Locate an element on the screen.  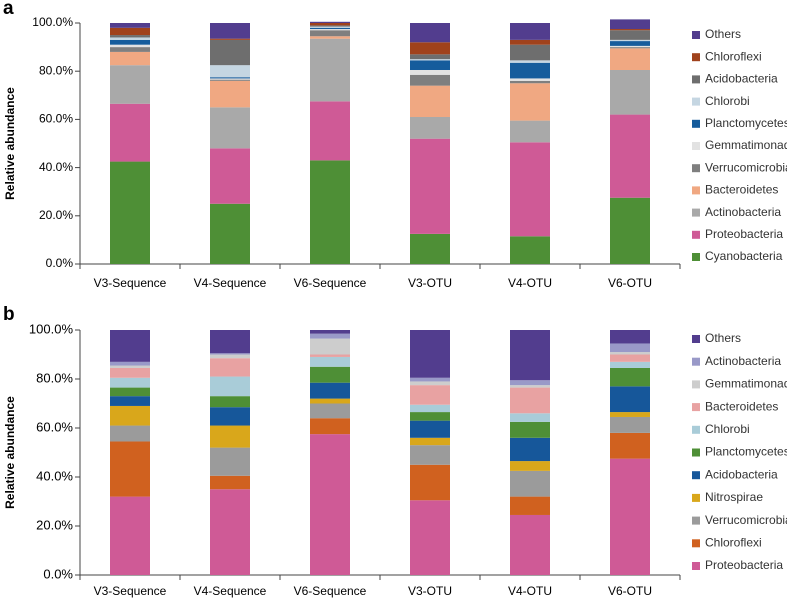
legend-swatch-planctomycetes is located at coordinates (696, 452).